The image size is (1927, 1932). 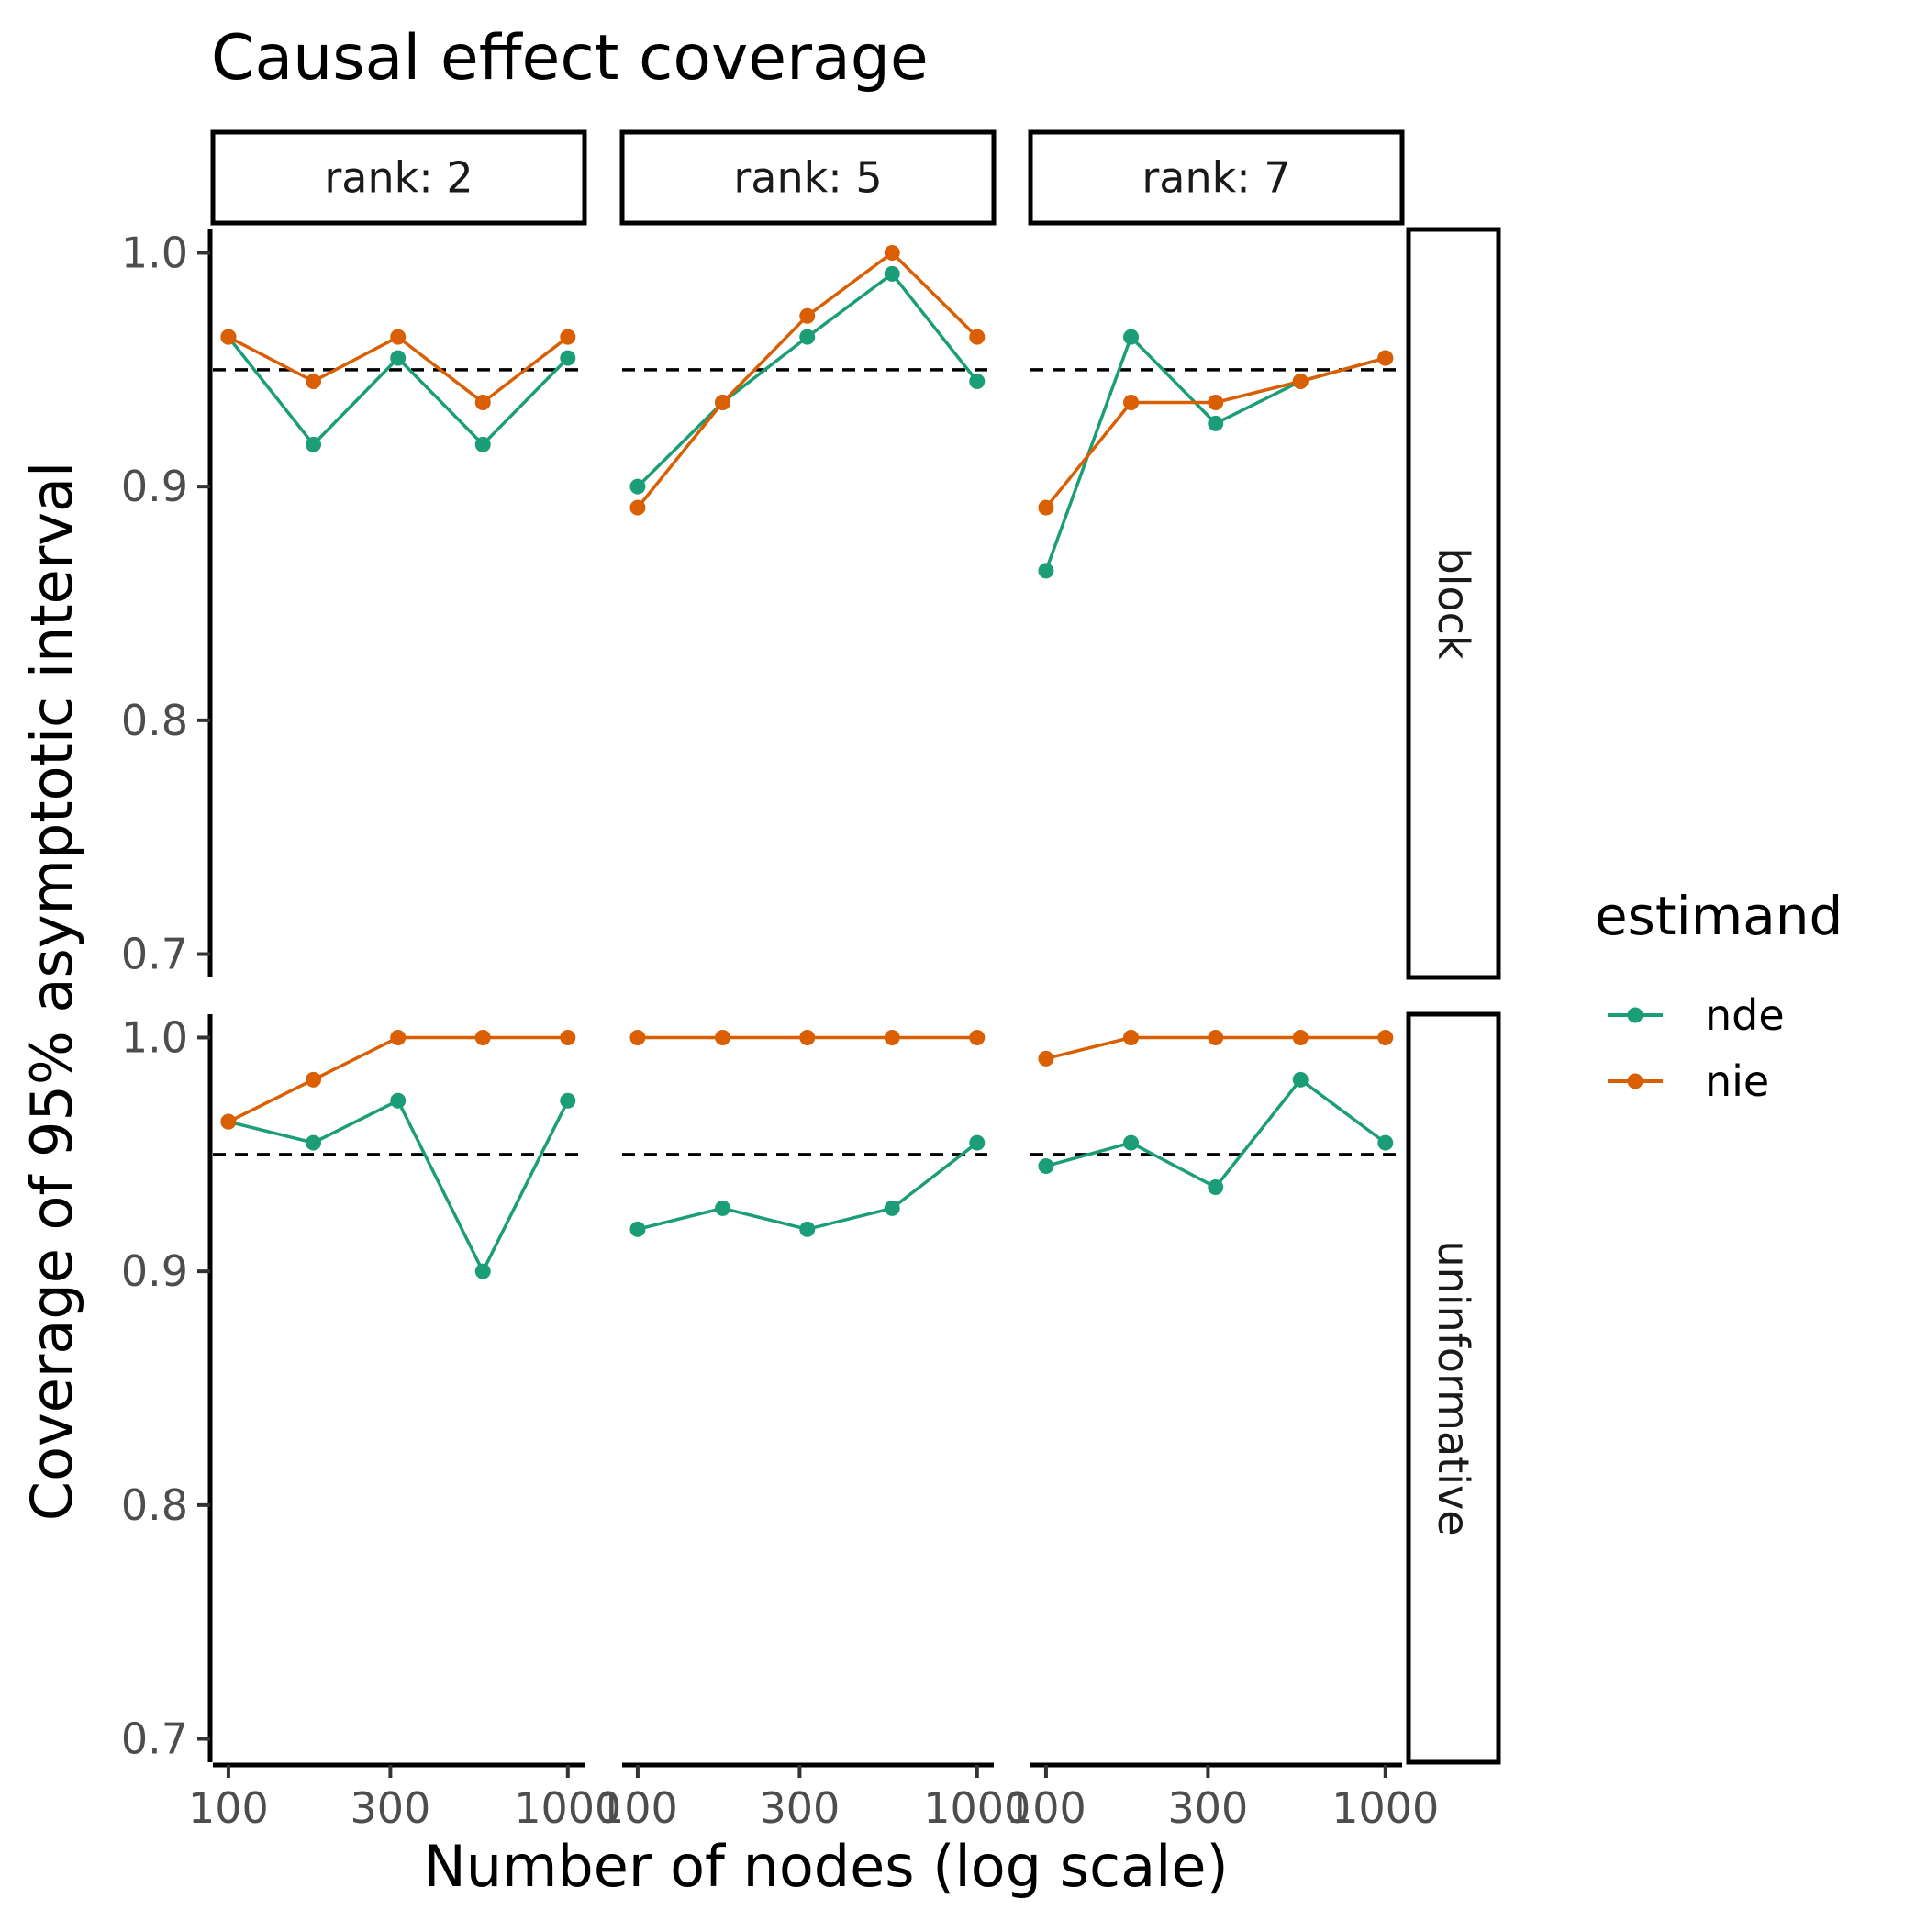 I want to click on facet-strip-row-label: block, so click(x=1453, y=603).